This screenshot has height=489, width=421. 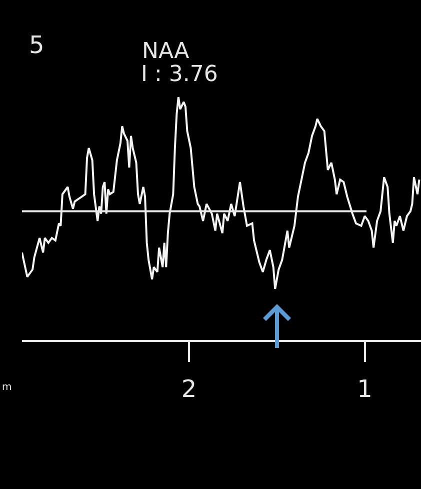 I want to click on text: m, so click(x=7, y=387).